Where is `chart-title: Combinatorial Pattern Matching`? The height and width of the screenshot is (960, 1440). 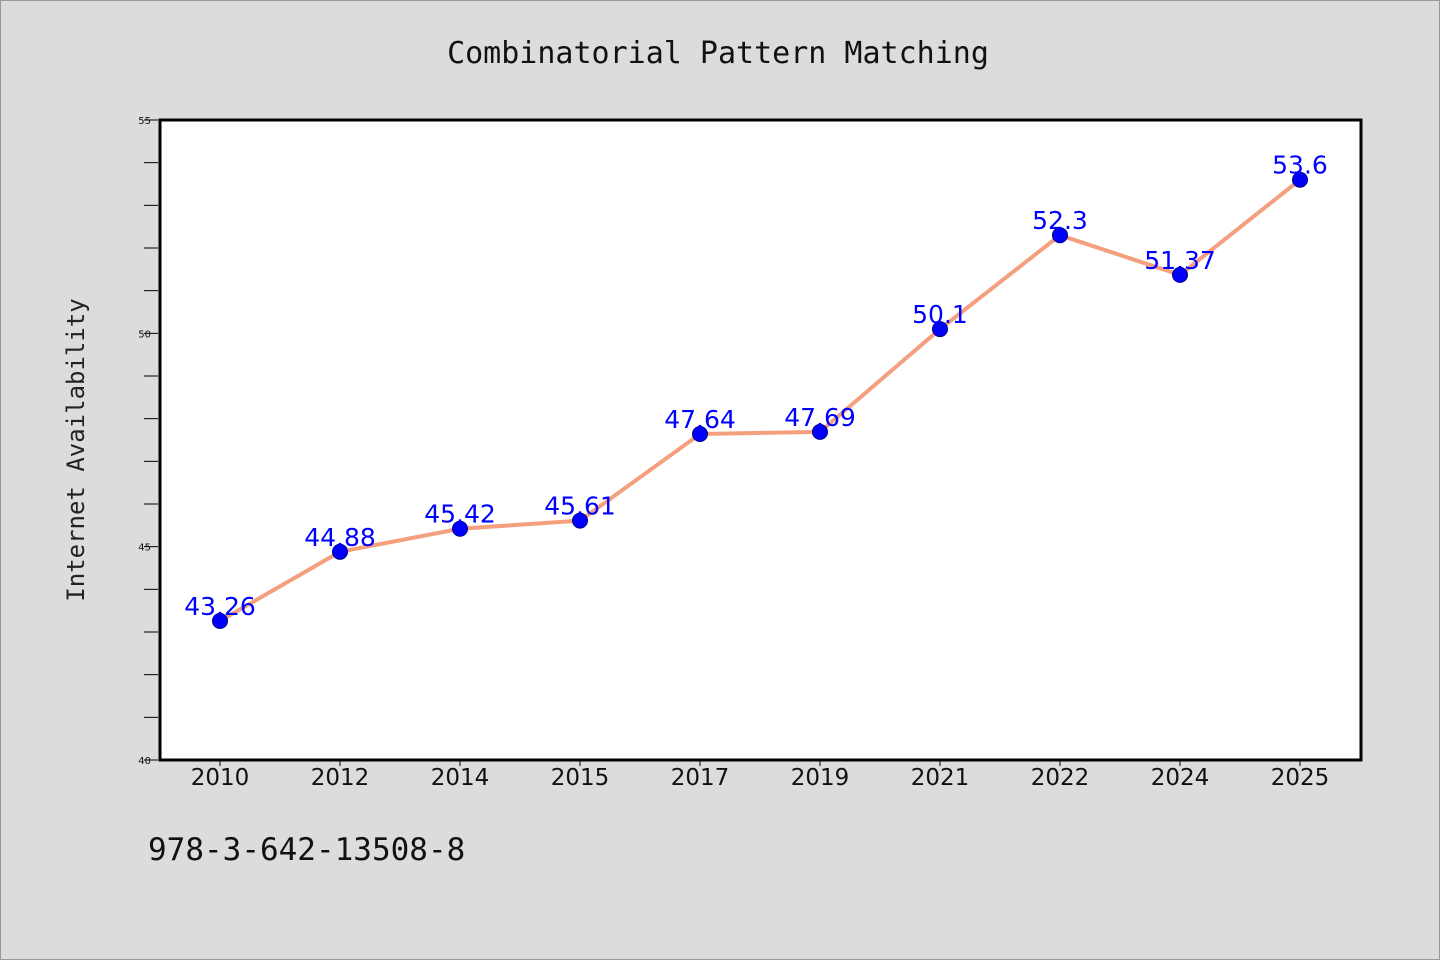 chart-title: Combinatorial Pattern Matching is located at coordinates (718, 53).